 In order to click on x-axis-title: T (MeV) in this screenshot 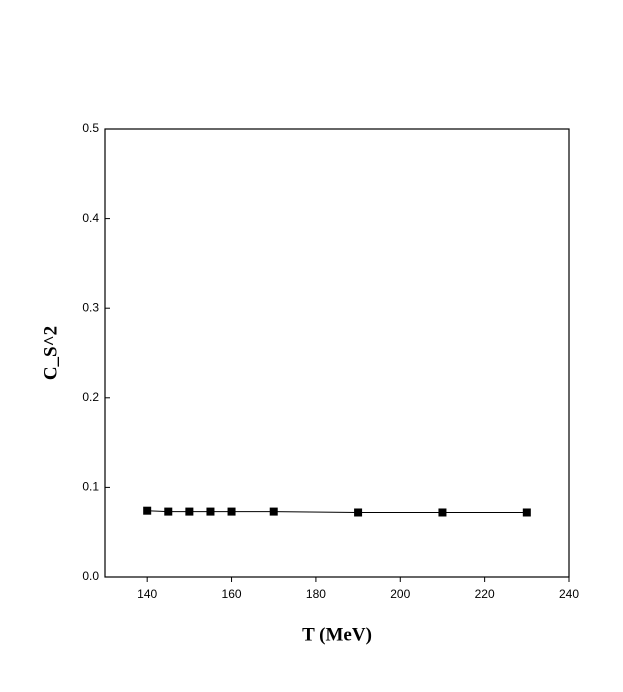, I will do `click(337, 634)`.